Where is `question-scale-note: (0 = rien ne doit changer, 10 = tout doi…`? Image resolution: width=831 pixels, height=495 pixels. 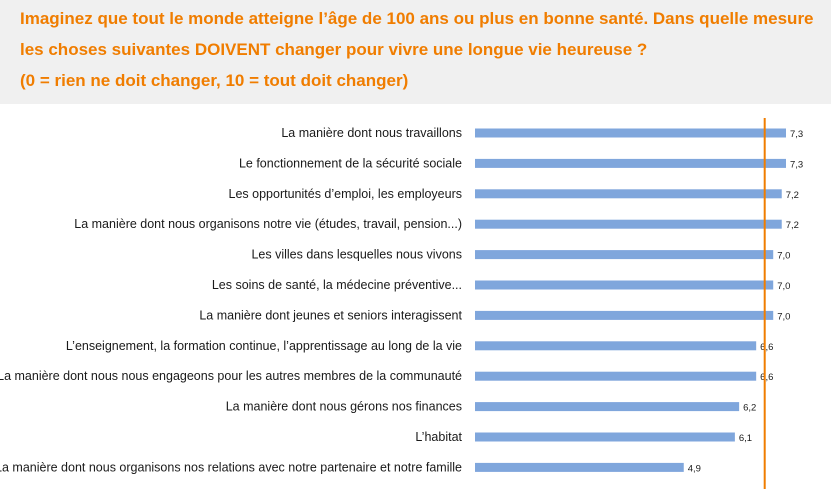
question-scale-note: (0 = rien ne doit changer, 10 = tout doi… is located at coordinates (214, 80).